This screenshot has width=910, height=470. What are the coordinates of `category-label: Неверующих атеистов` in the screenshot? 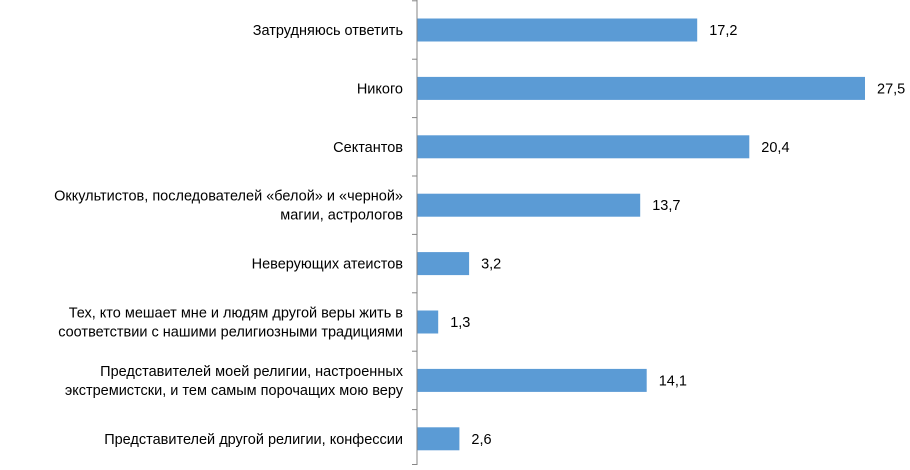 It's located at (328, 265).